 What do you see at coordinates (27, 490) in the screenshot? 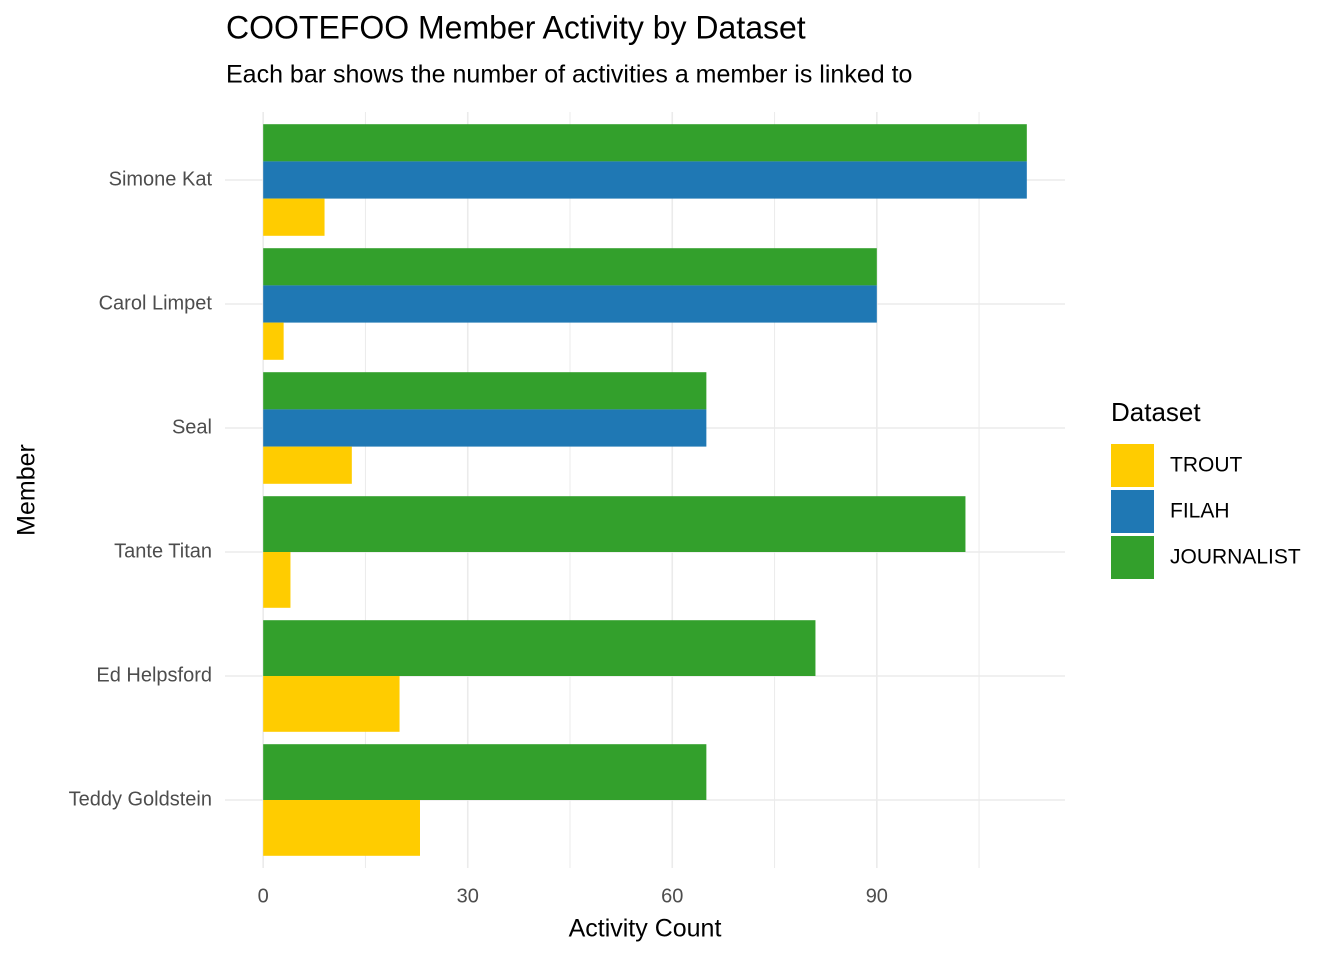
I see `y-axis-title: Member` at bounding box center [27, 490].